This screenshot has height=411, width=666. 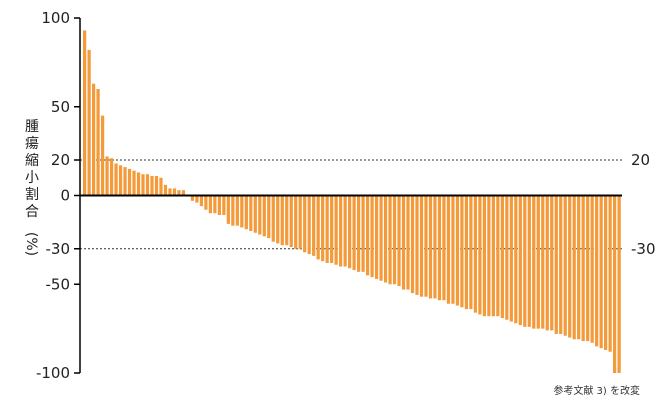 What do you see at coordinates (53, 373) in the screenshot?
I see `y-tick-label: -100` at bounding box center [53, 373].